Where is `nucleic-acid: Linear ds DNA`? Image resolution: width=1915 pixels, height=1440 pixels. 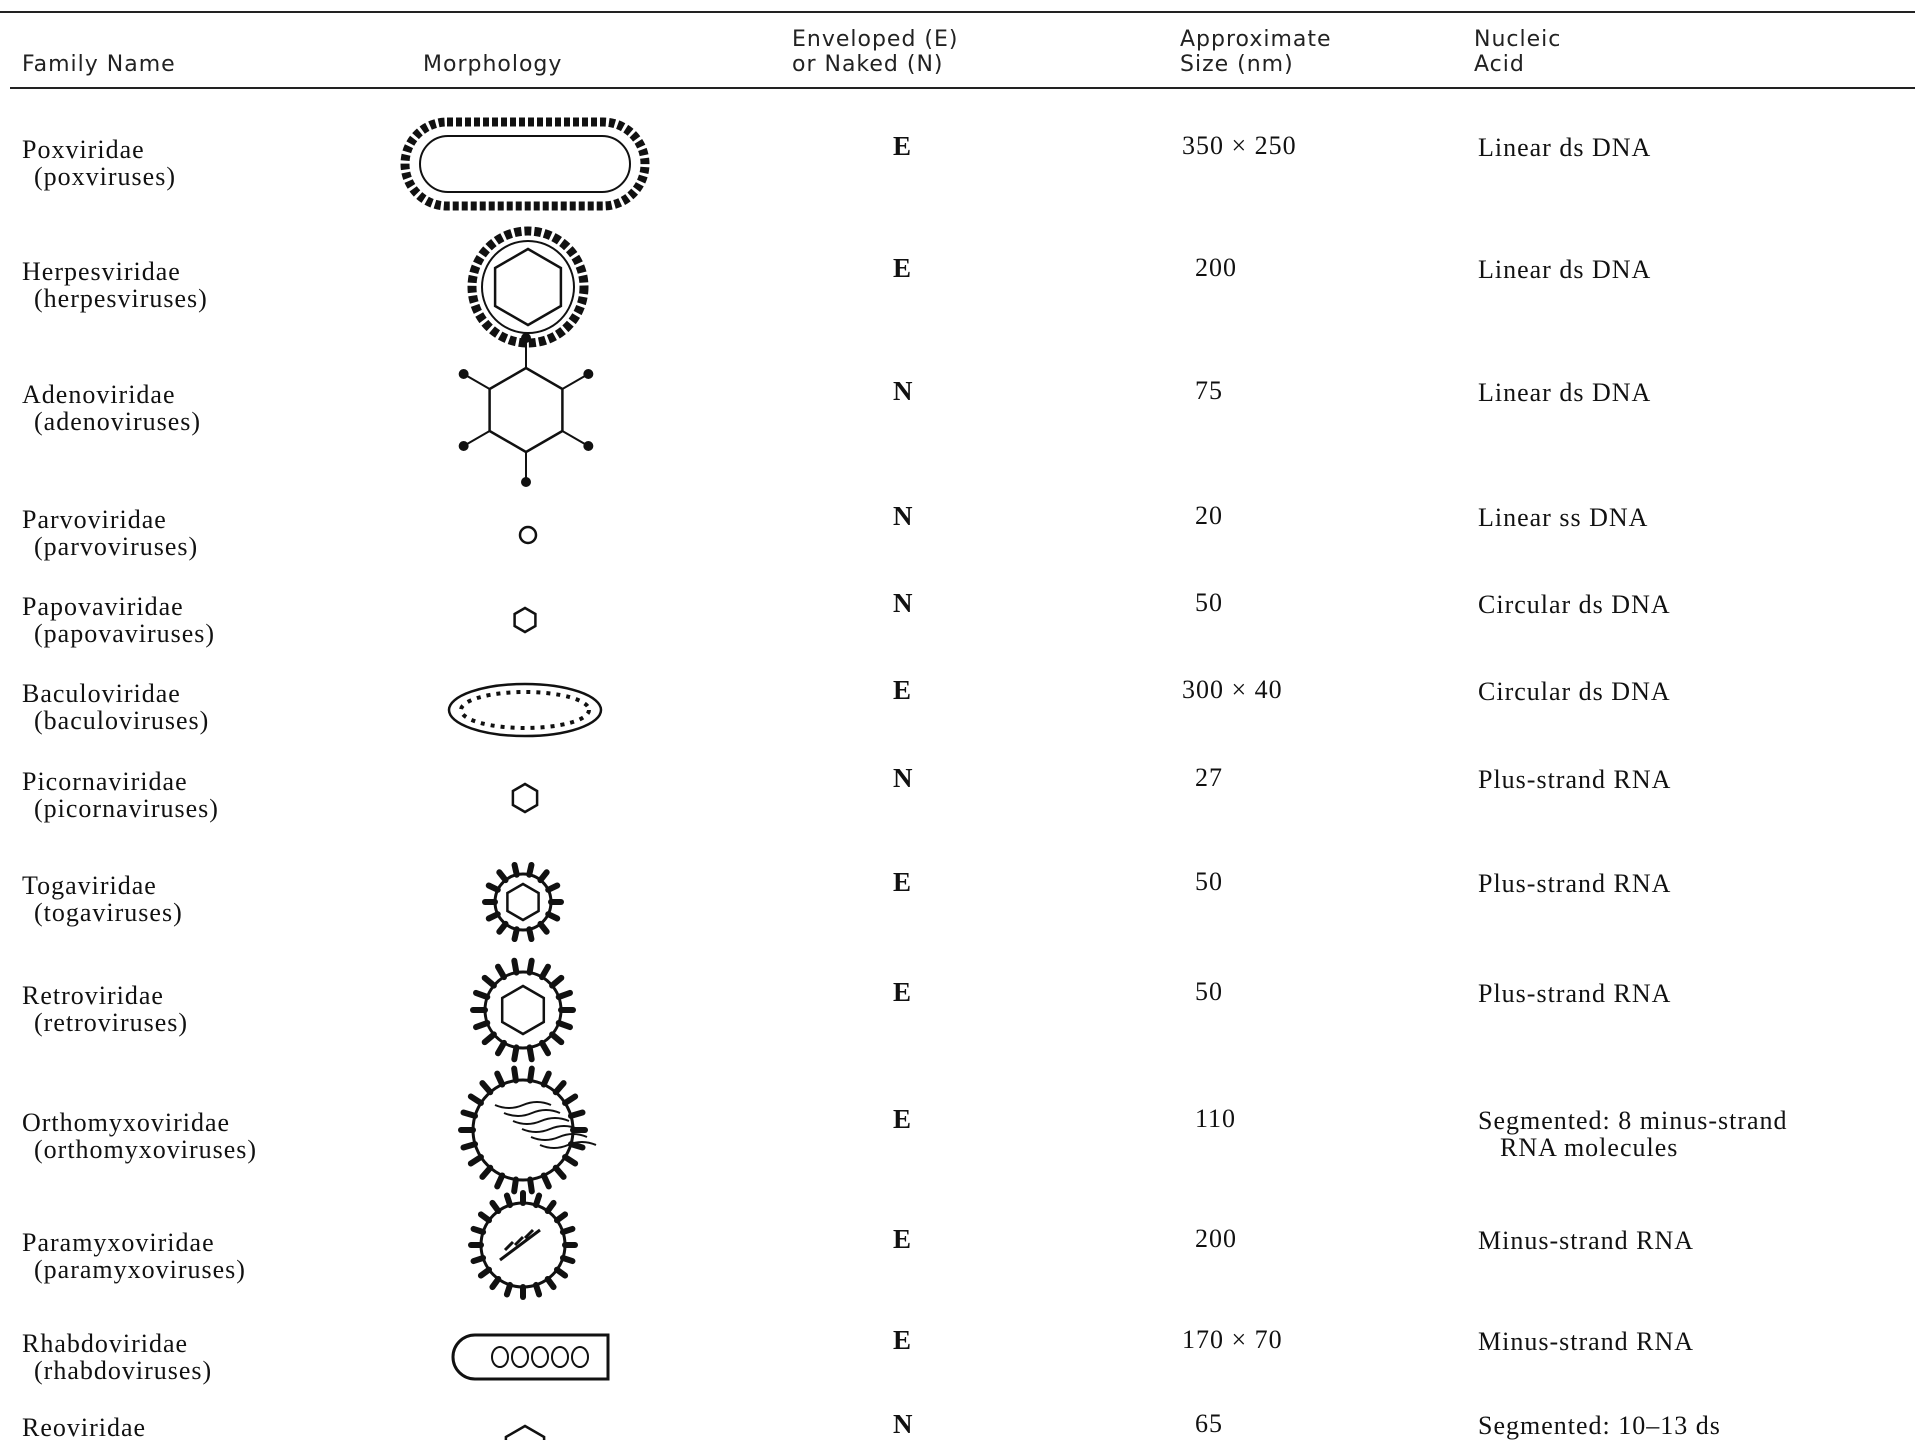 nucleic-acid: Linear ds DNA is located at coordinates (1565, 147).